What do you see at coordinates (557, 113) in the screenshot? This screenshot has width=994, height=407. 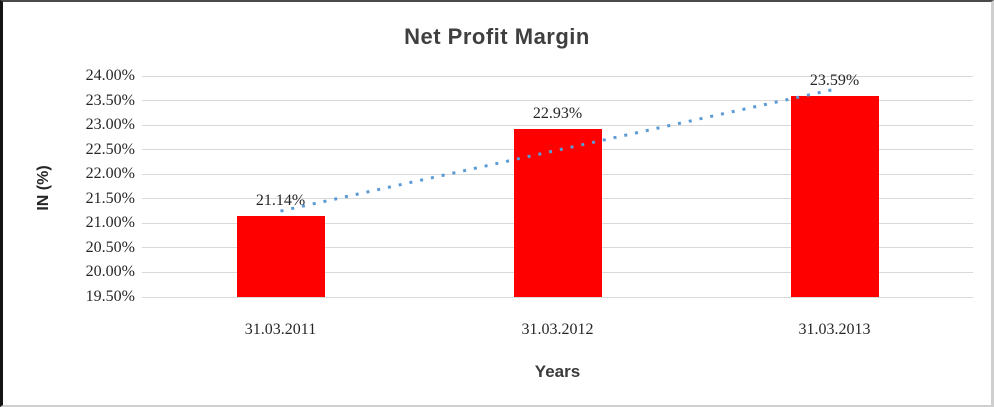 I see `bar-data-label: 22.93%` at bounding box center [557, 113].